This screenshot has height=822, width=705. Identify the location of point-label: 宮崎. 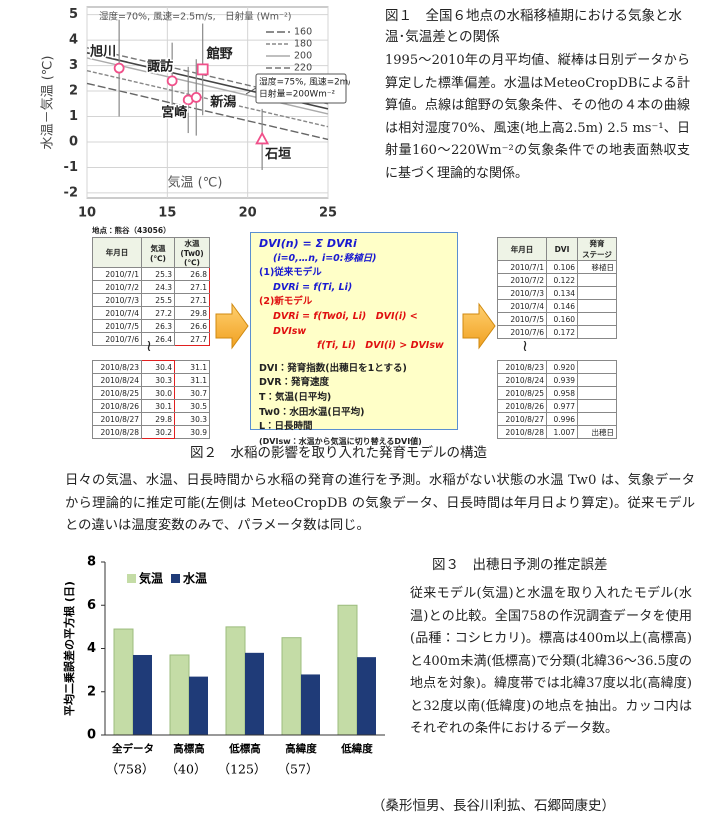
(174, 112).